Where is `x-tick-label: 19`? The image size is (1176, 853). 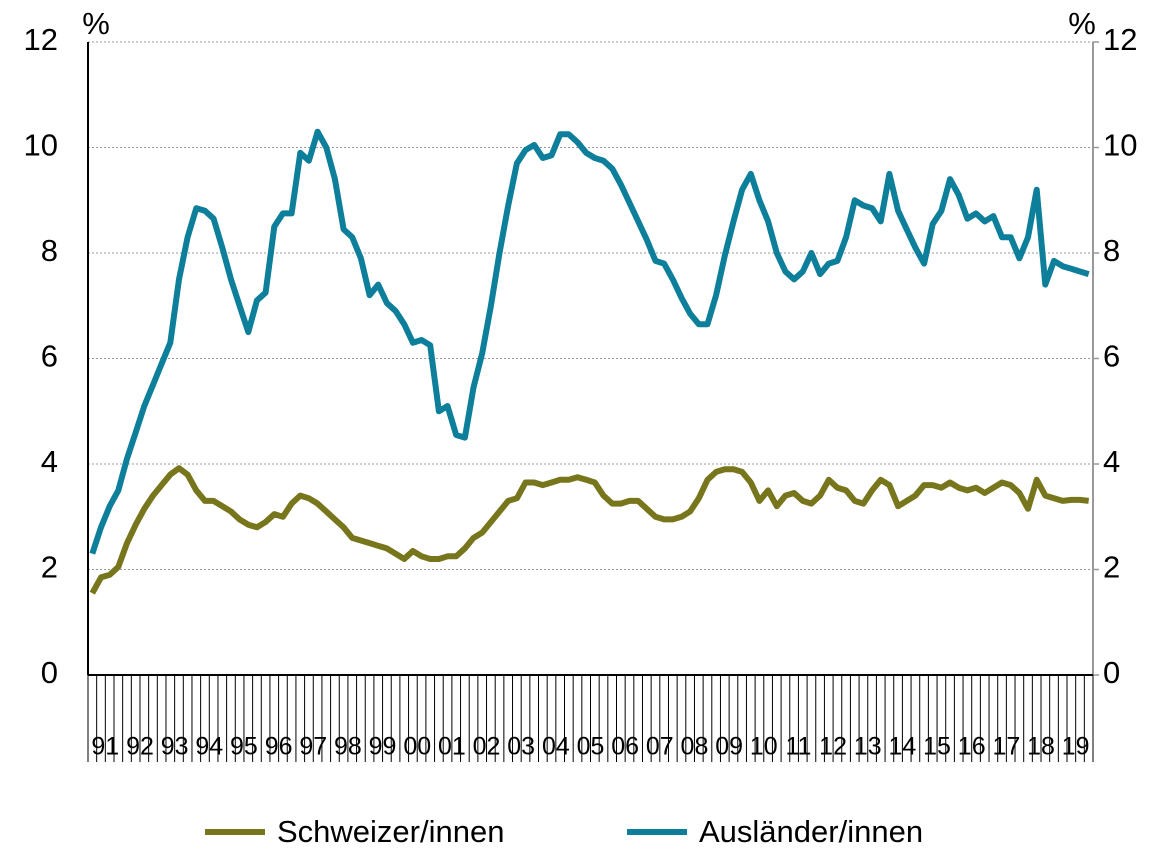 x-tick-label: 19 is located at coordinates (1076, 747).